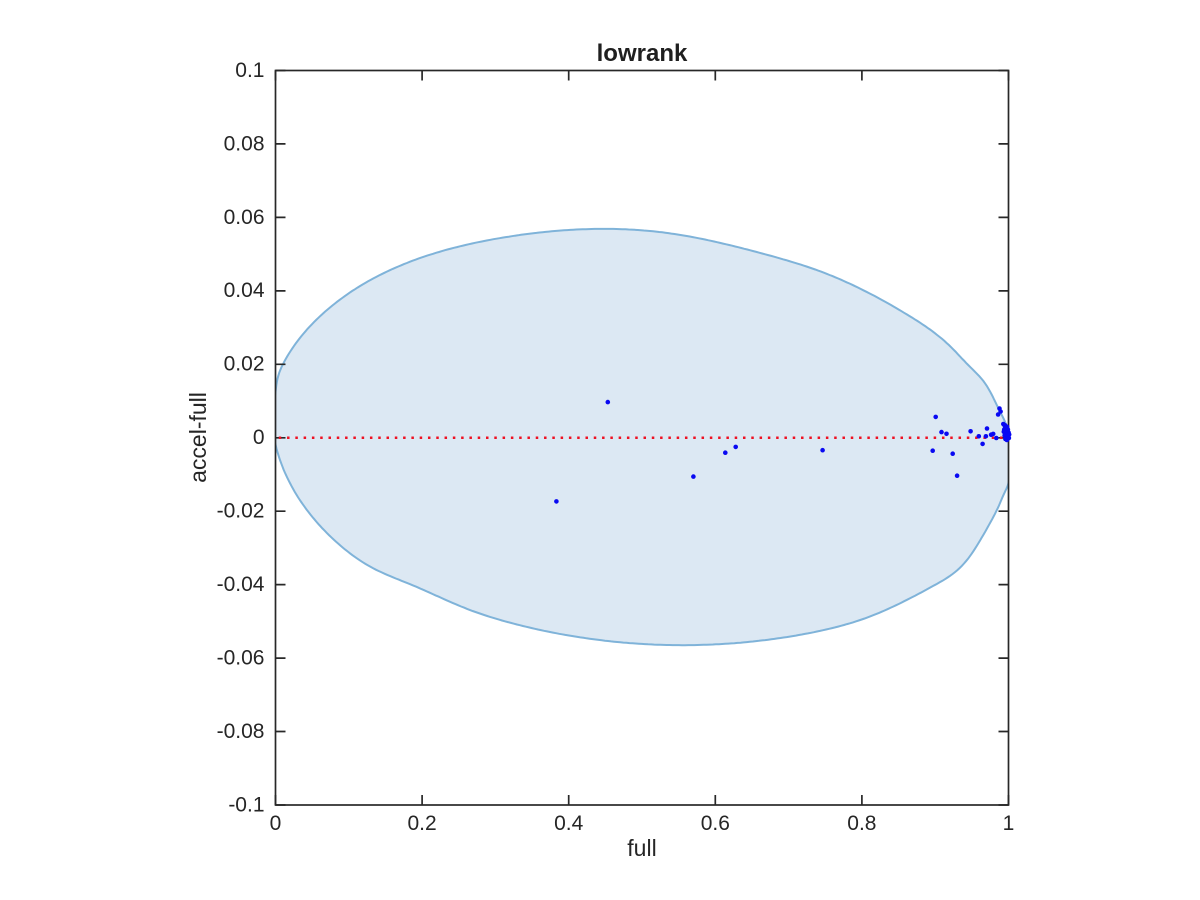 The height and width of the screenshot is (900, 1200). Describe the element at coordinates (715, 823) in the screenshot. I see `svg-text: 0.6` at that location.